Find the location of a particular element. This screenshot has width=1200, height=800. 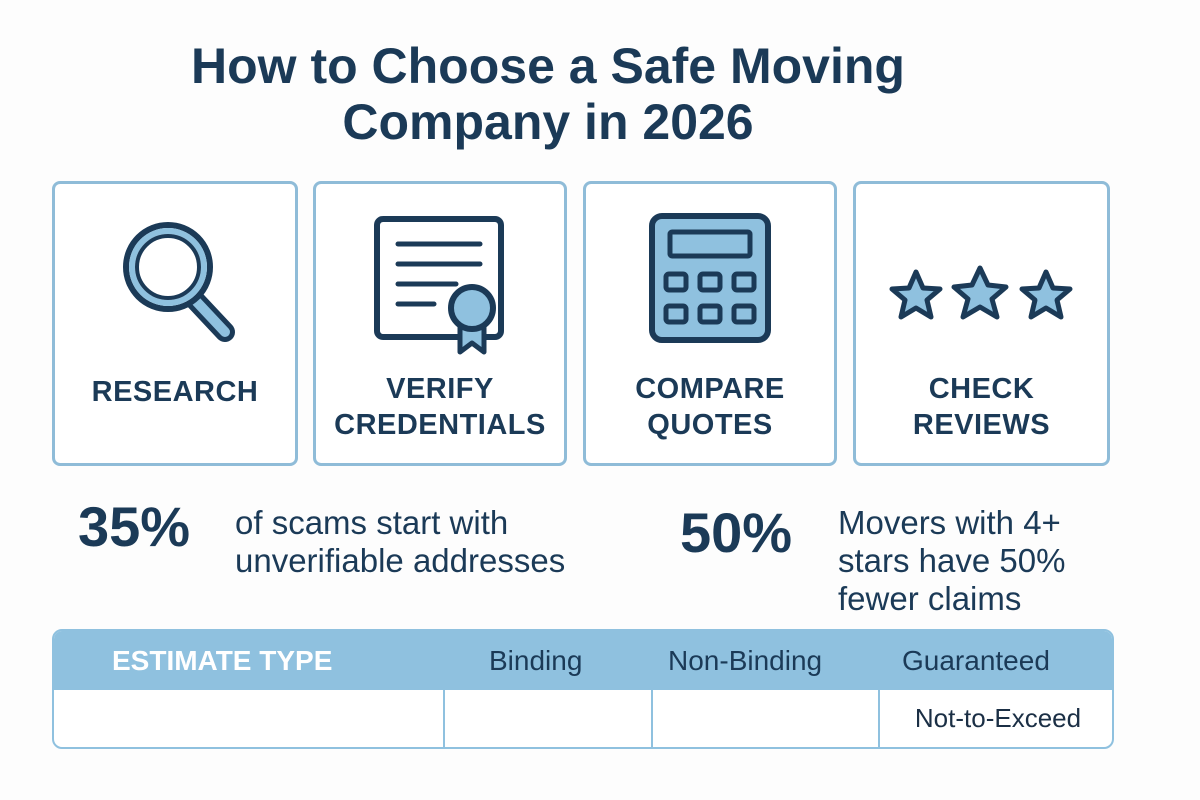

card-compare-quotes: COMPARE QUOTES is located at coordinates (710, 323).